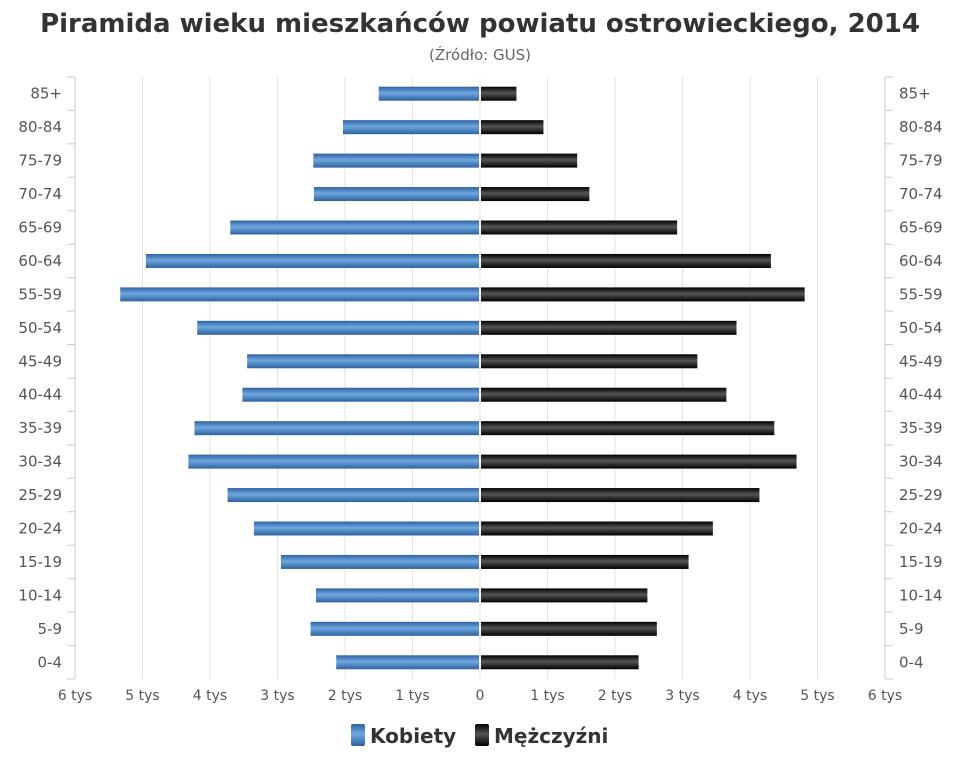  I want to click on category-label-right: 85+, so click(915, 94).